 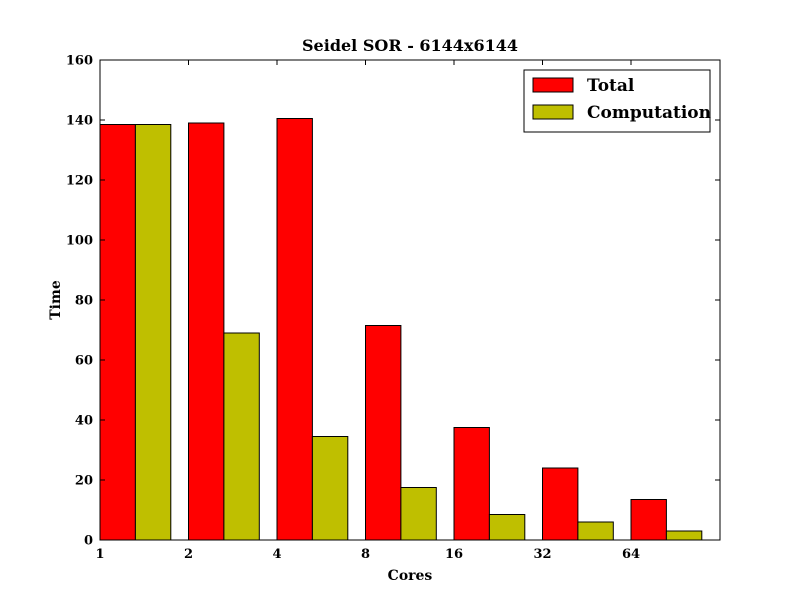 What do you see at coordinates (79, 121) in the screenshot?
I see `y-tick-label: 140` at bounding box center [79, 121].